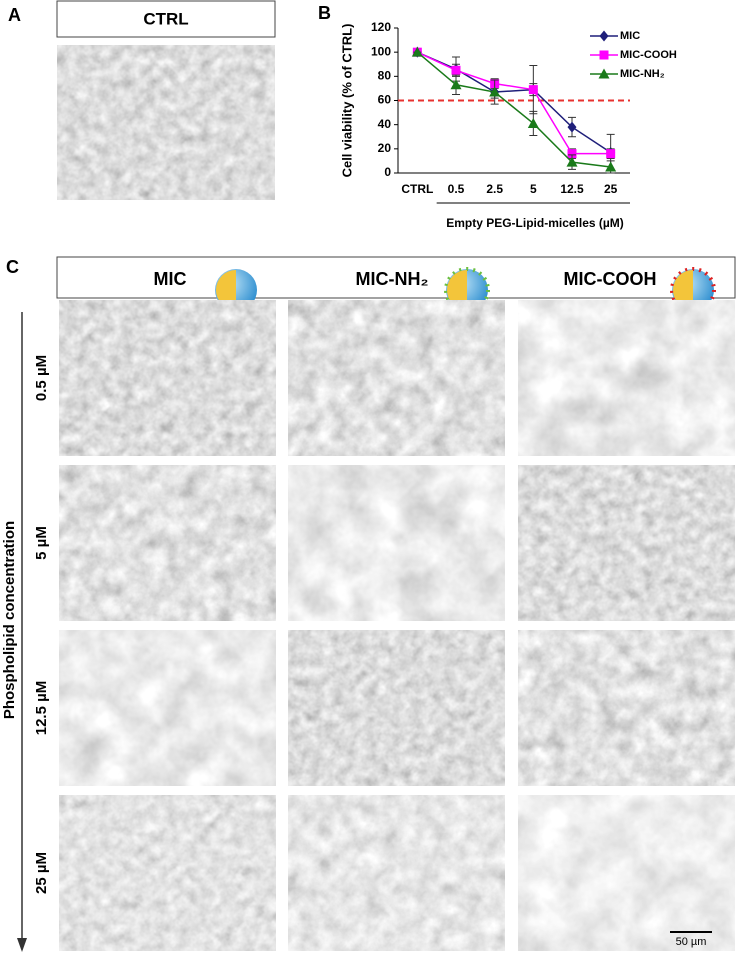 The height and width of the screenshot is (959, 738). I want to click on y-tick-label: 100, so click(381, 51).